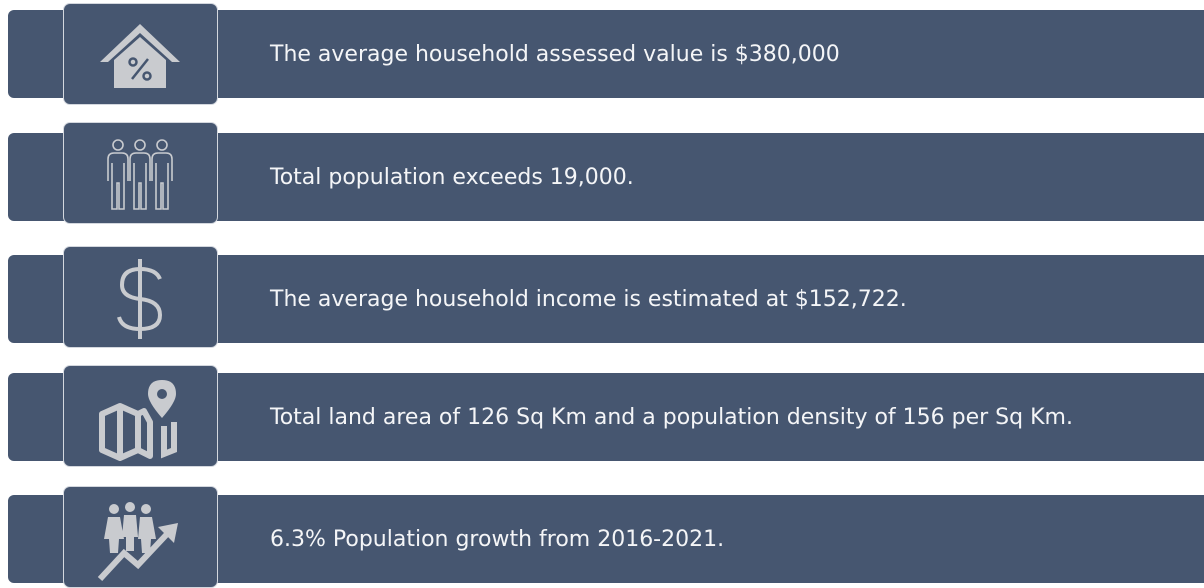  Describe the element at coordinates (452, 177) in the screenshot. I see `info-text: Total population exceeds 19,000.` at that location.